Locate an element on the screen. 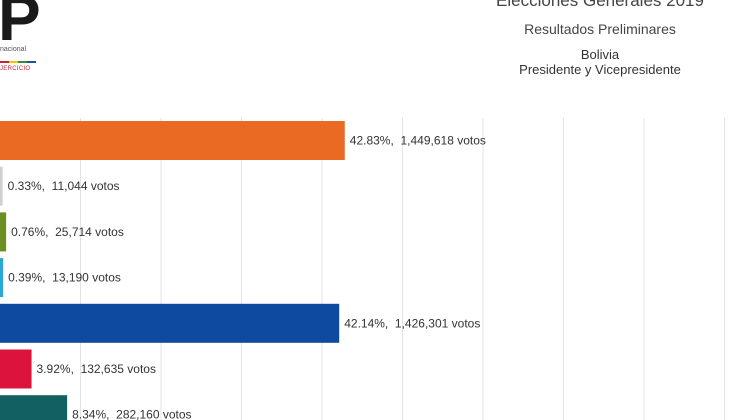  logo-text-top: nacional is located at coordinates (13, 49).